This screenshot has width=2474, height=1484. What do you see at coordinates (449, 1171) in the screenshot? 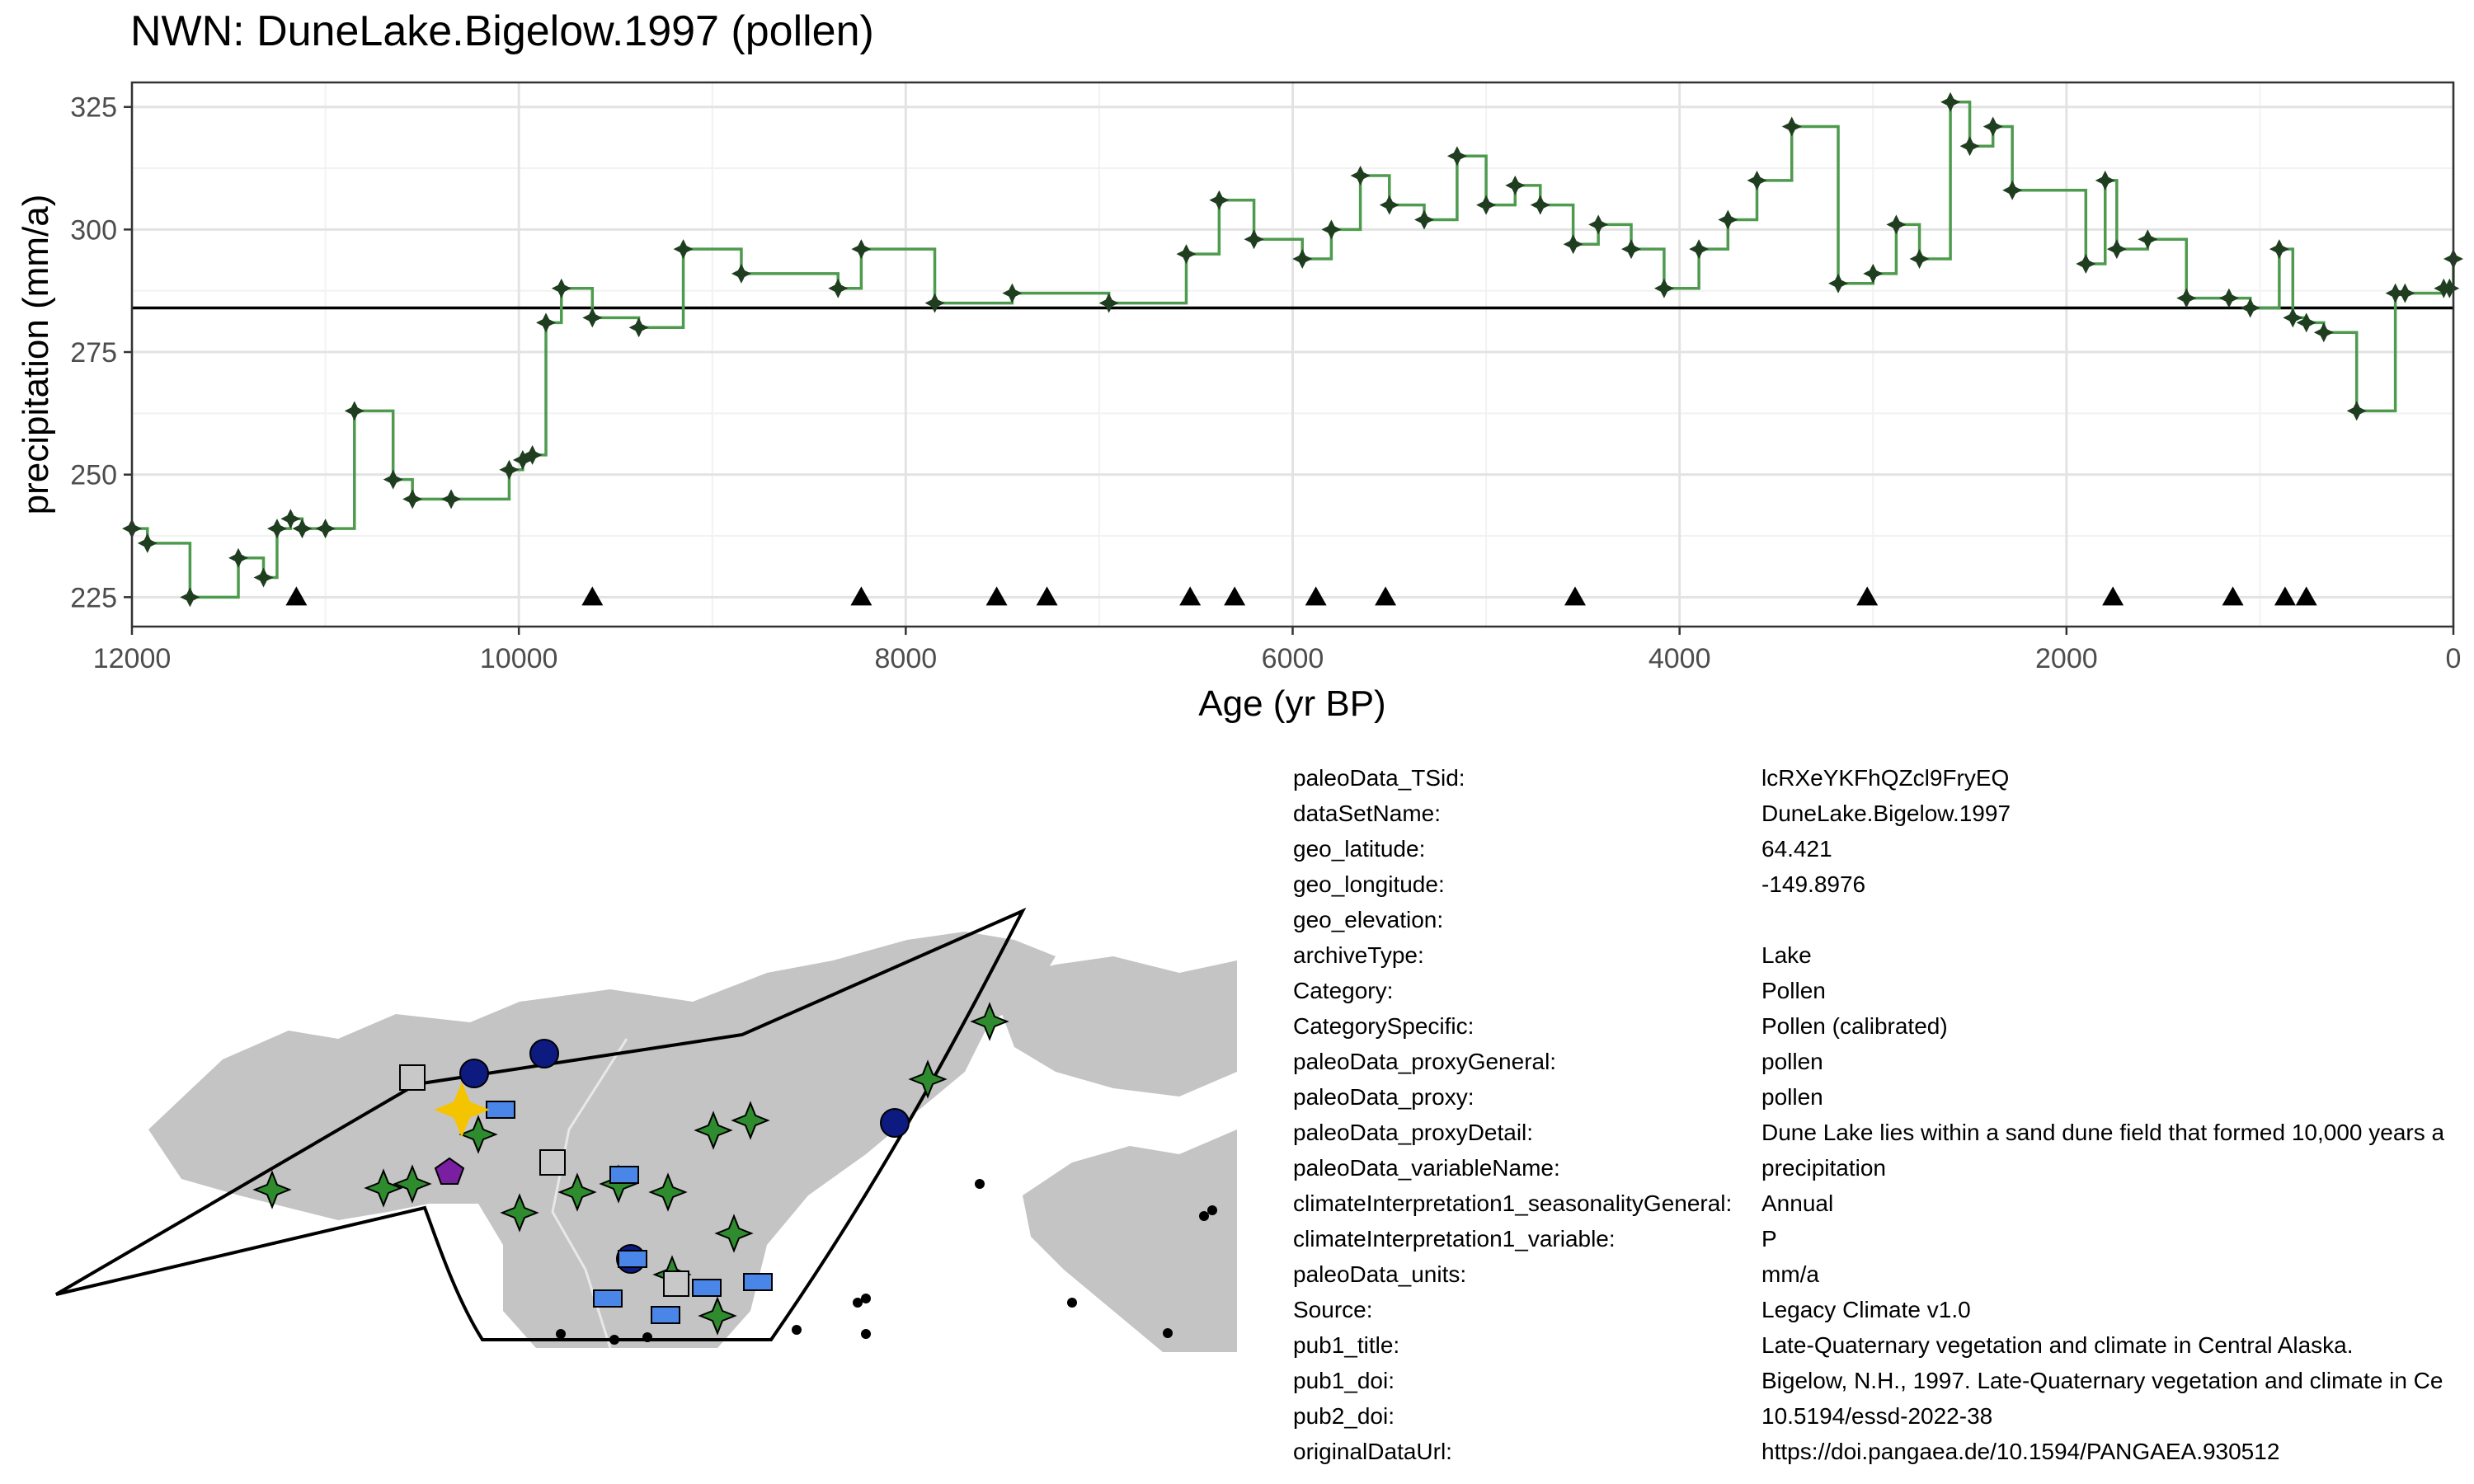
I see `pentagon-marker` at bounding box center [449, 1171].